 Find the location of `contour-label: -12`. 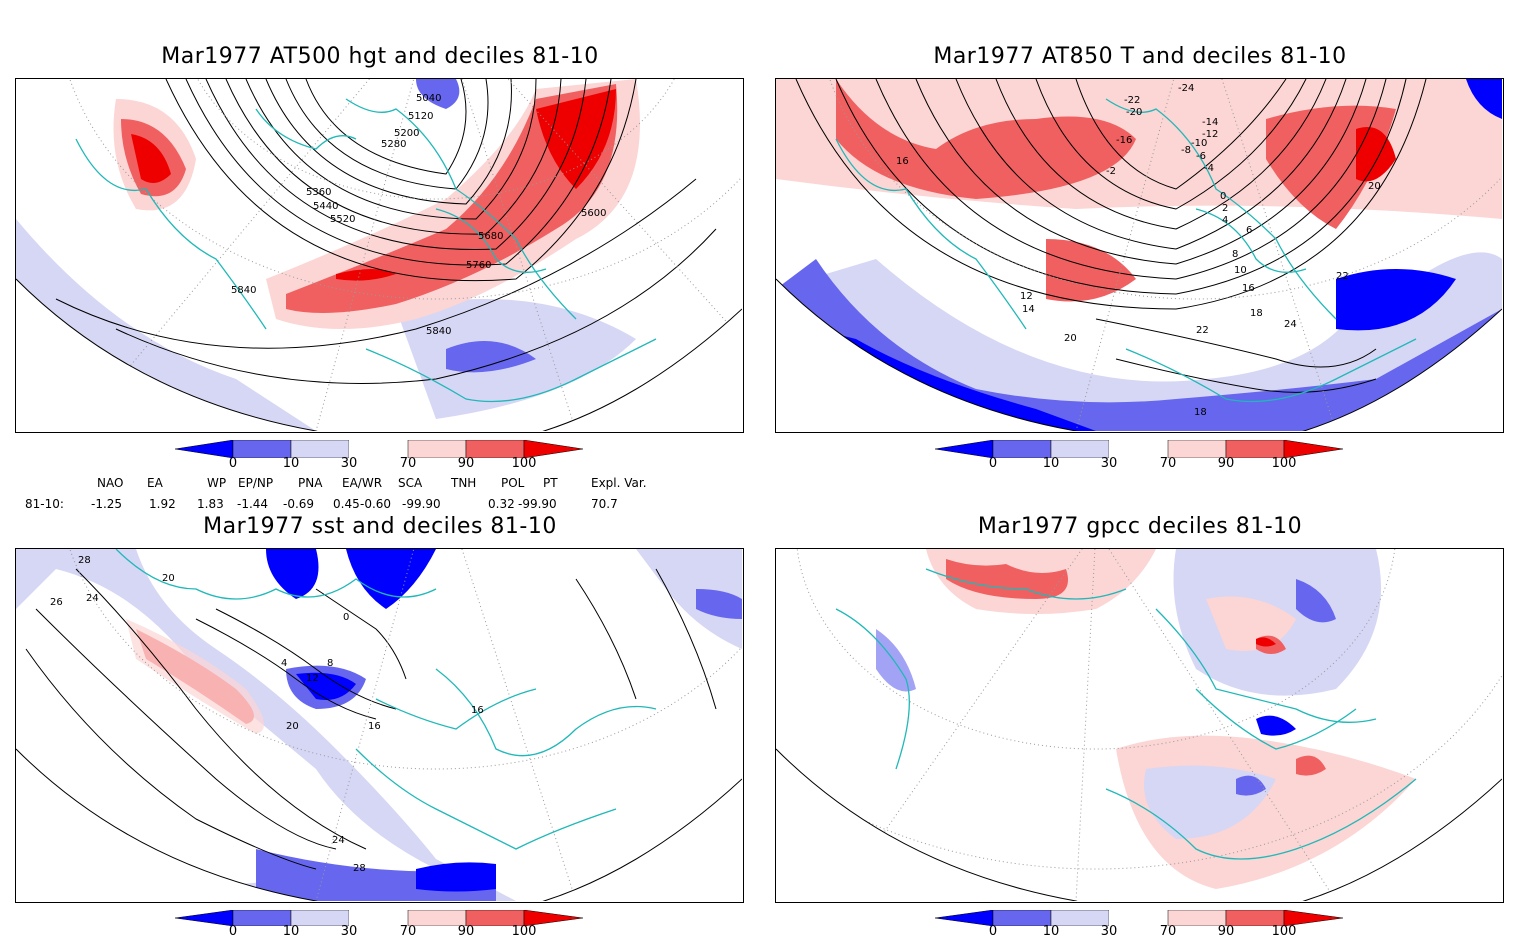

contour-label: -12 is located at coordinates (1210, 134).